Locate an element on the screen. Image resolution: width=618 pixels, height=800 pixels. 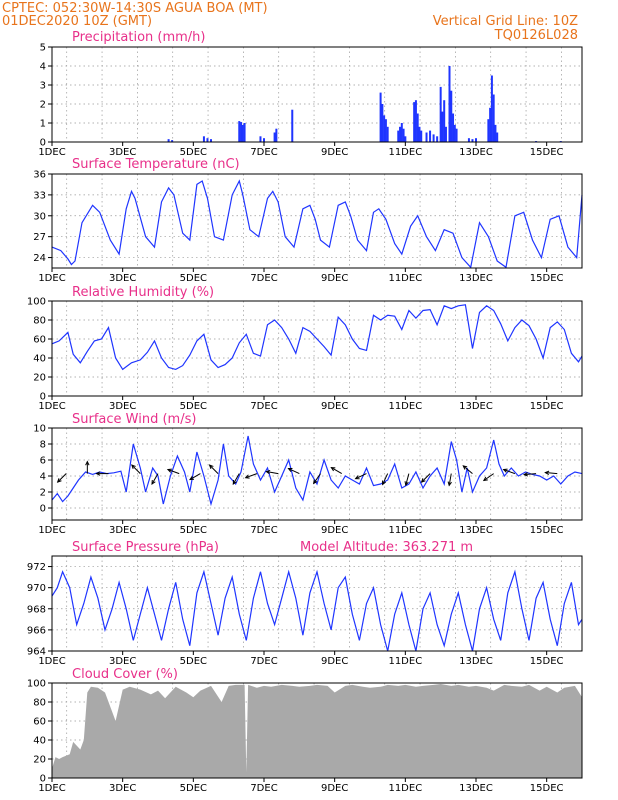
x-tick-label: 11DEC is located at coordinates (405, 406).